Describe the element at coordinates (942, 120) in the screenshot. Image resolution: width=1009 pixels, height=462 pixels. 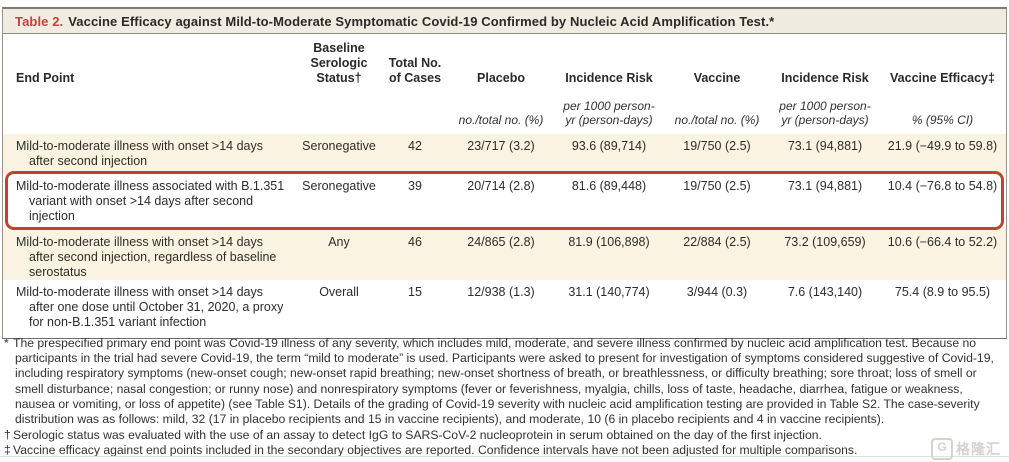
I see `column-header-sub: % (95% CI)` at that location.